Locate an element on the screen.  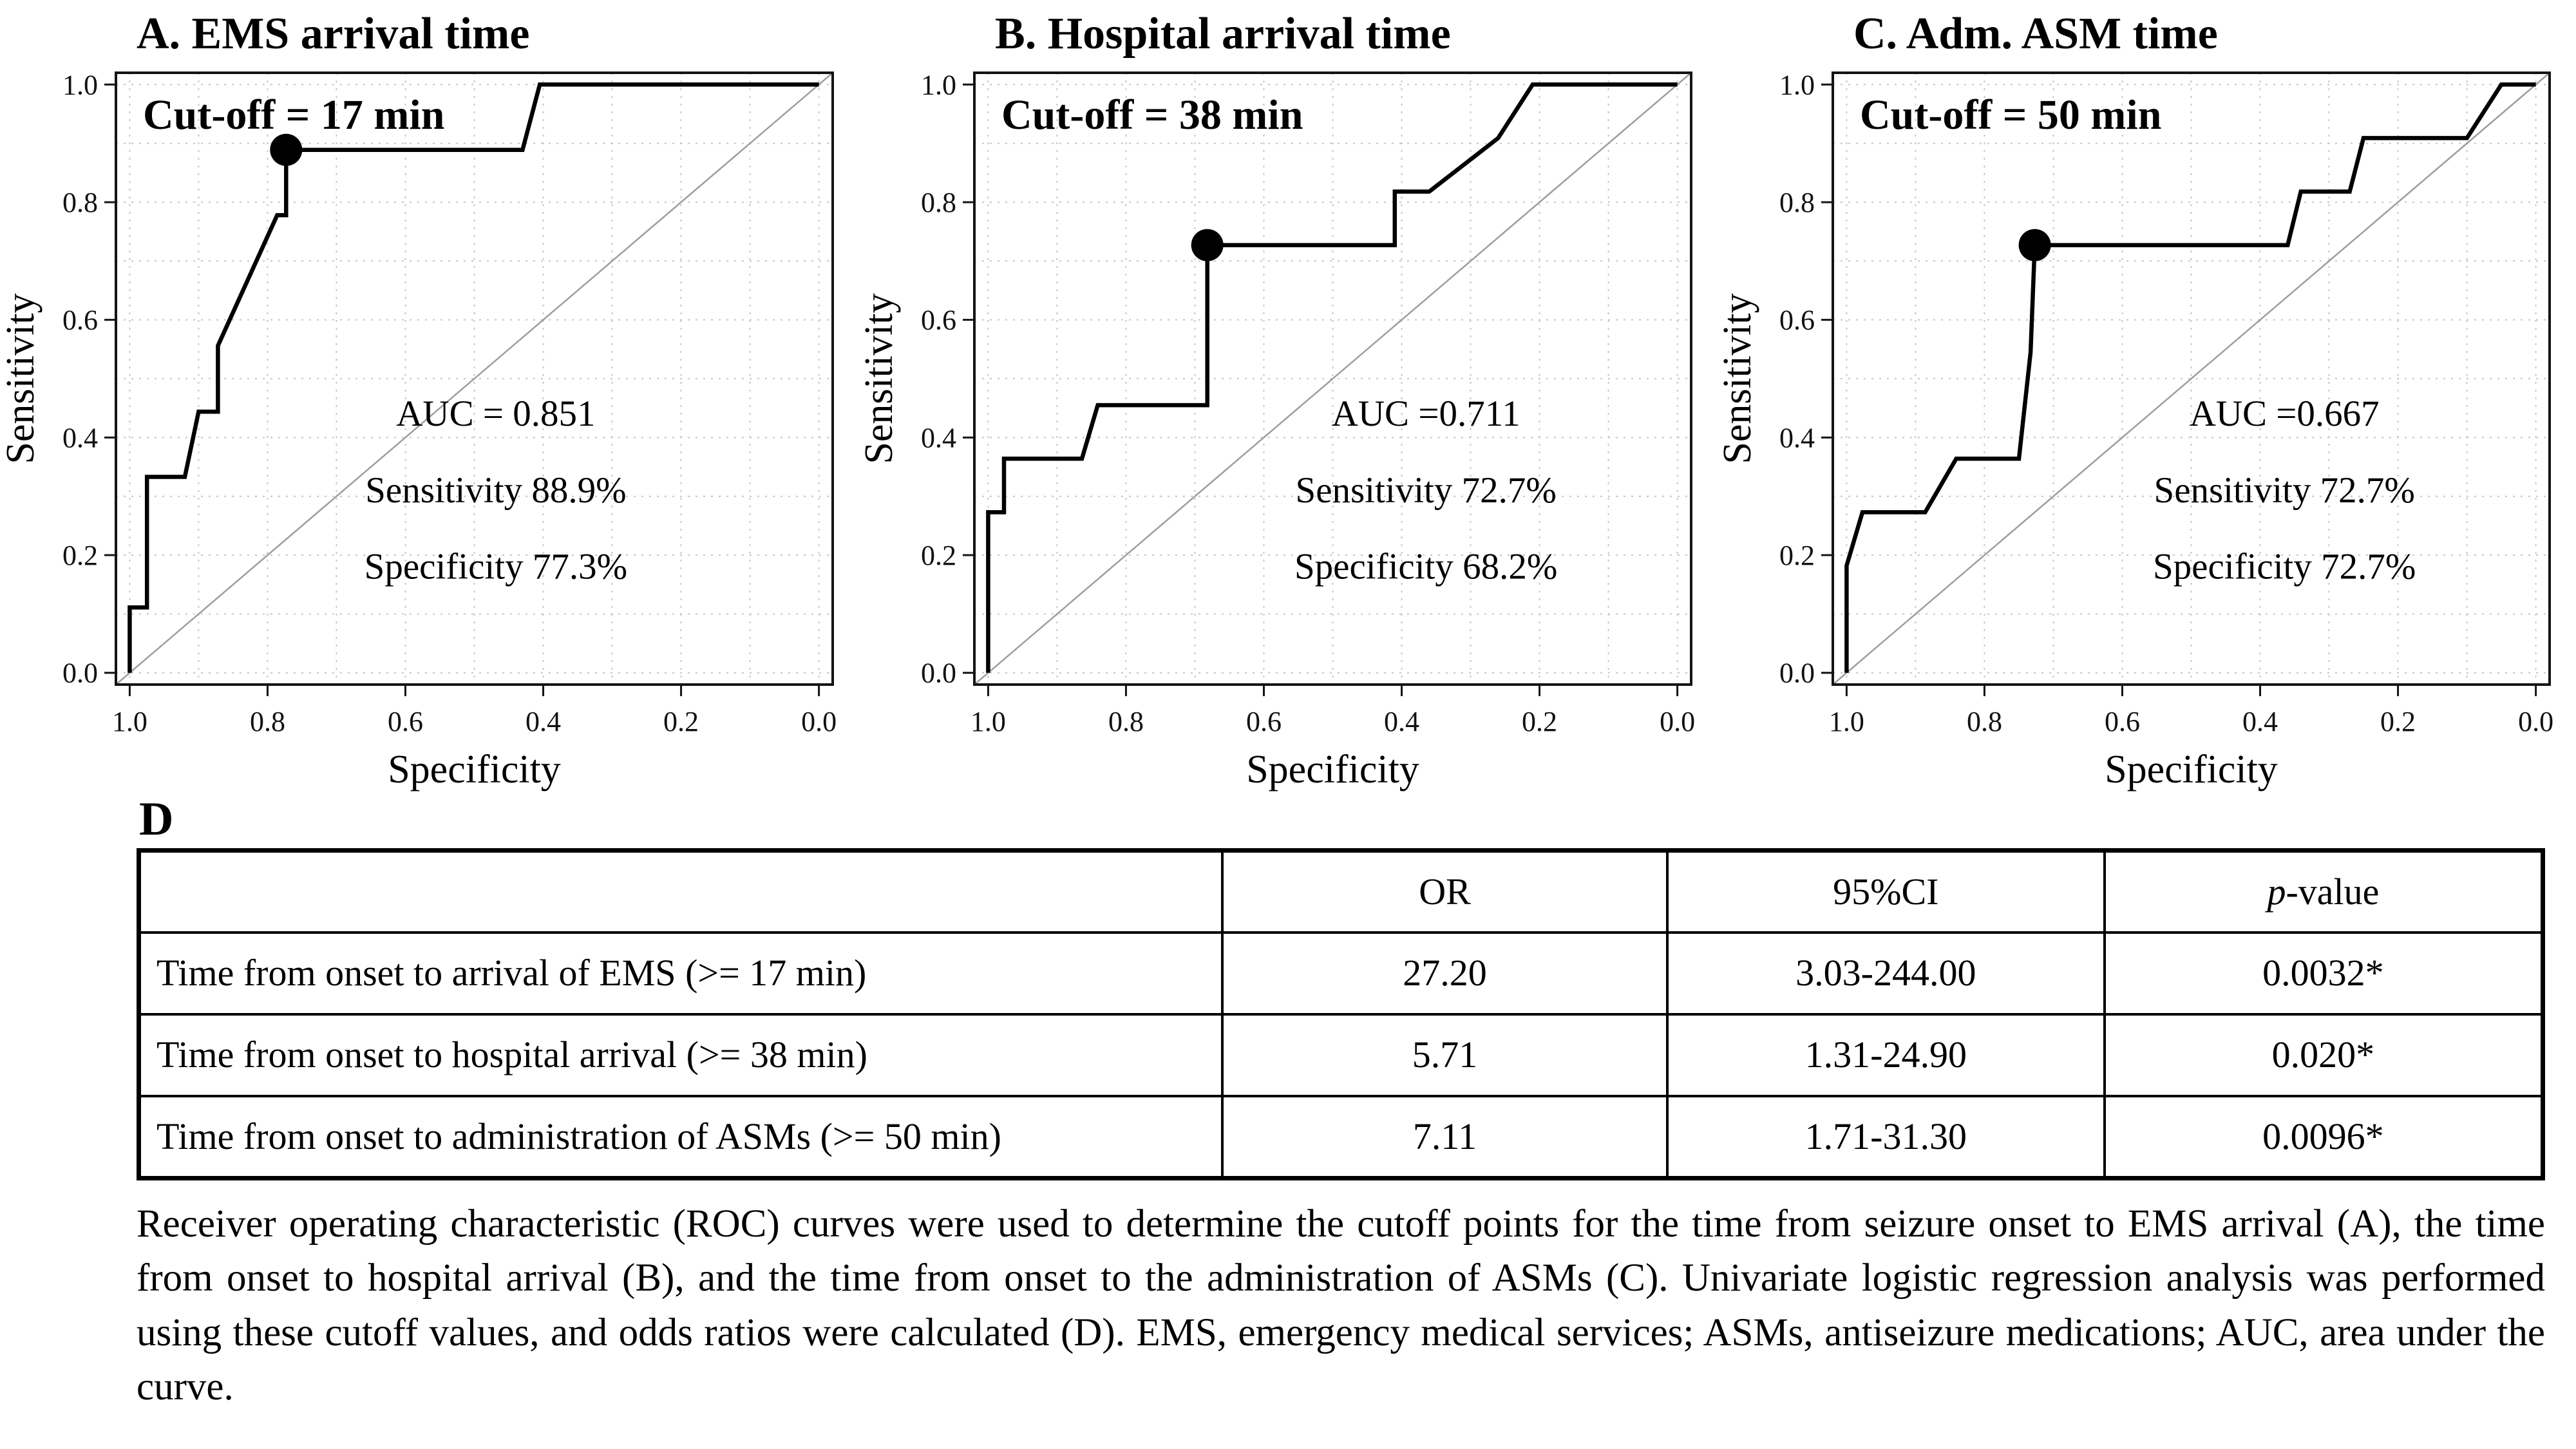
auc-annotation: AUC =0.667 is located at coordinates (2285, 414).